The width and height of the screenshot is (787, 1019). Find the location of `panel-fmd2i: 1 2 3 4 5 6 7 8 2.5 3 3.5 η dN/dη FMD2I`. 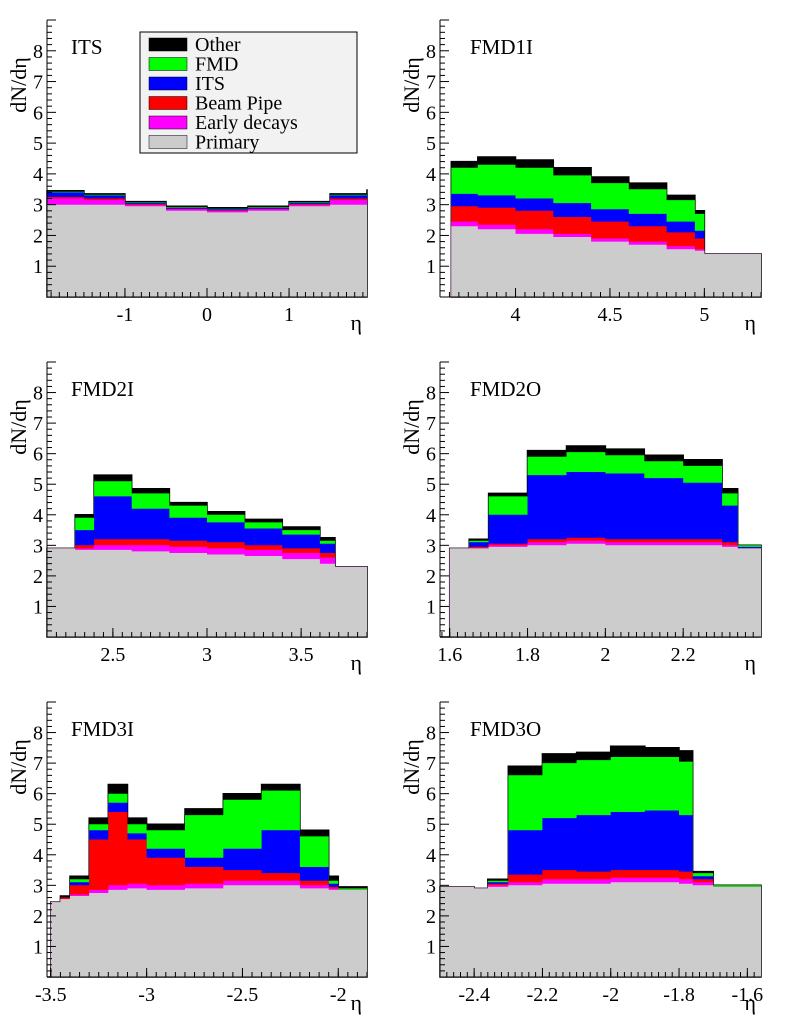

panel-fmd2i: 1 2 3 4 5 6 7 8 2.5 3 3.5 η dN/dη FMD2I is located at coordinates (187, 518).